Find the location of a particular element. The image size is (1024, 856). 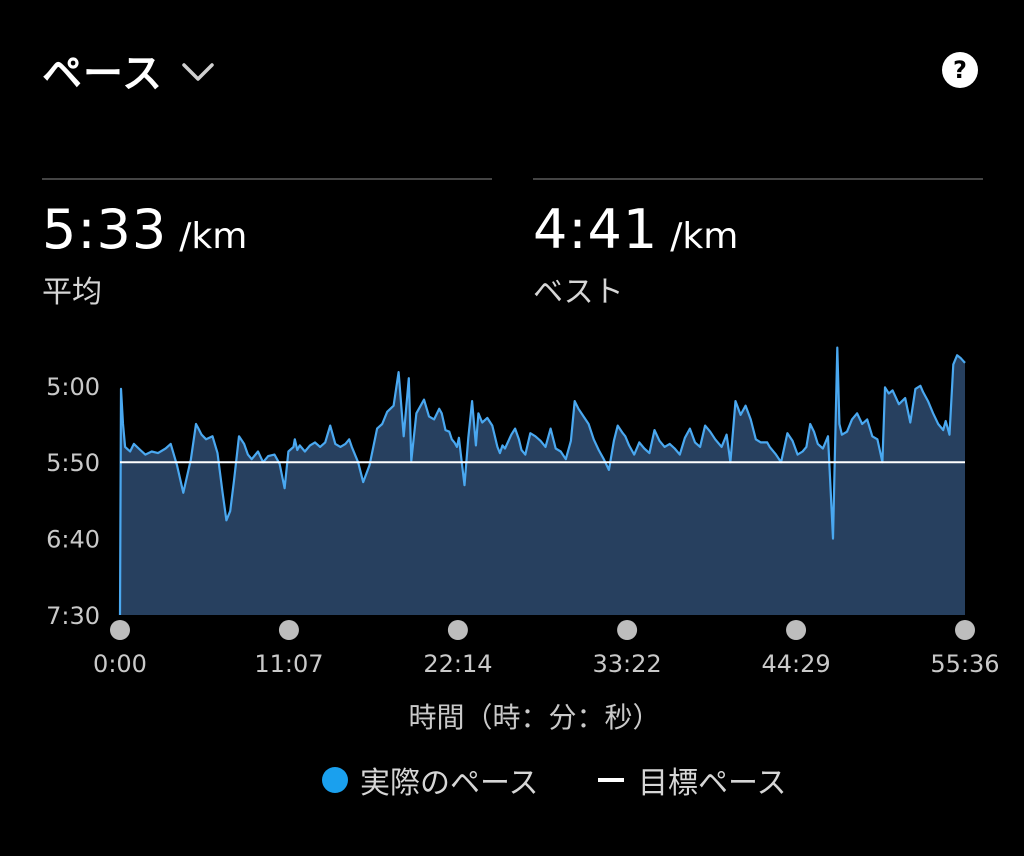

x-tick-label: 55:36 is located at coordinates (964, 664).